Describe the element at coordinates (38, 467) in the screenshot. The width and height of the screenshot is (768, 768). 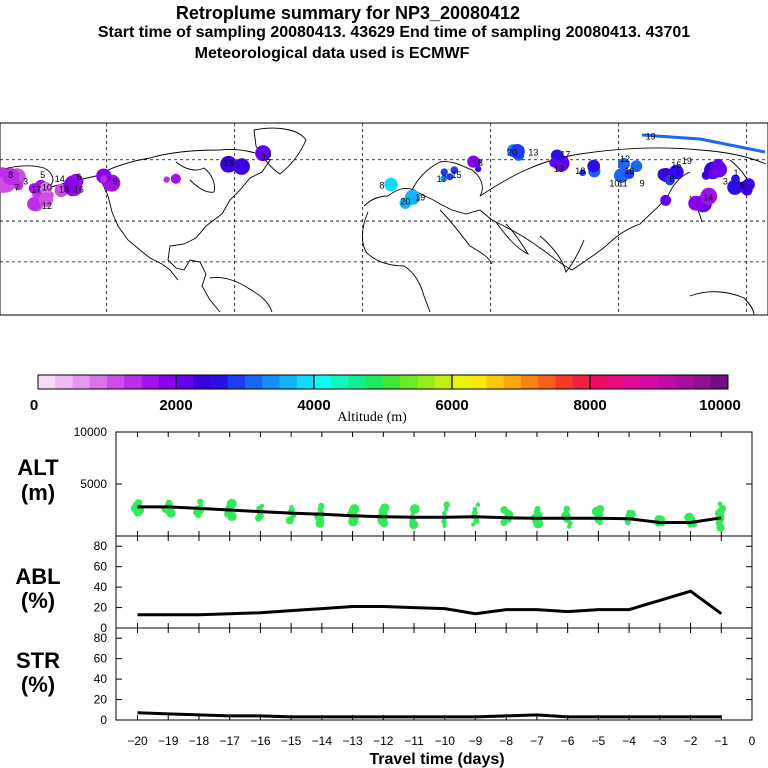
I see `alt-label: ALT` at that location.